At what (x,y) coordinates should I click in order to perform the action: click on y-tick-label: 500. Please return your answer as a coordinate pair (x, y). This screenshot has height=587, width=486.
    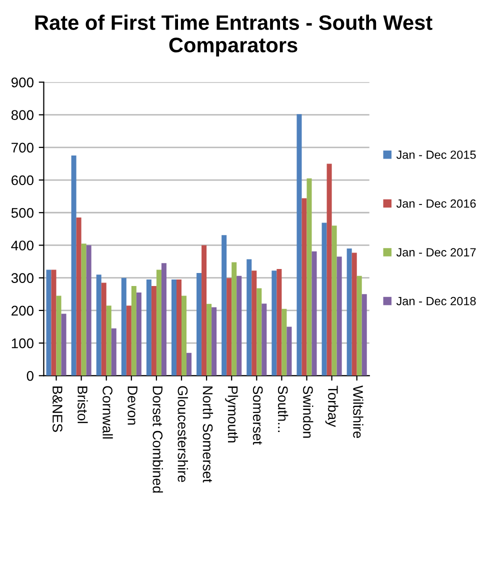
    Looking at the image, I should click on (22, 213).